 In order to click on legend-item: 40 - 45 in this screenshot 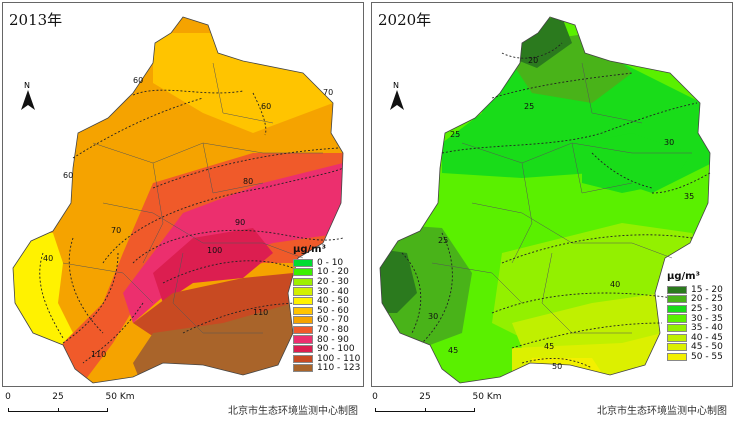, I will do `click(695, 338)`.